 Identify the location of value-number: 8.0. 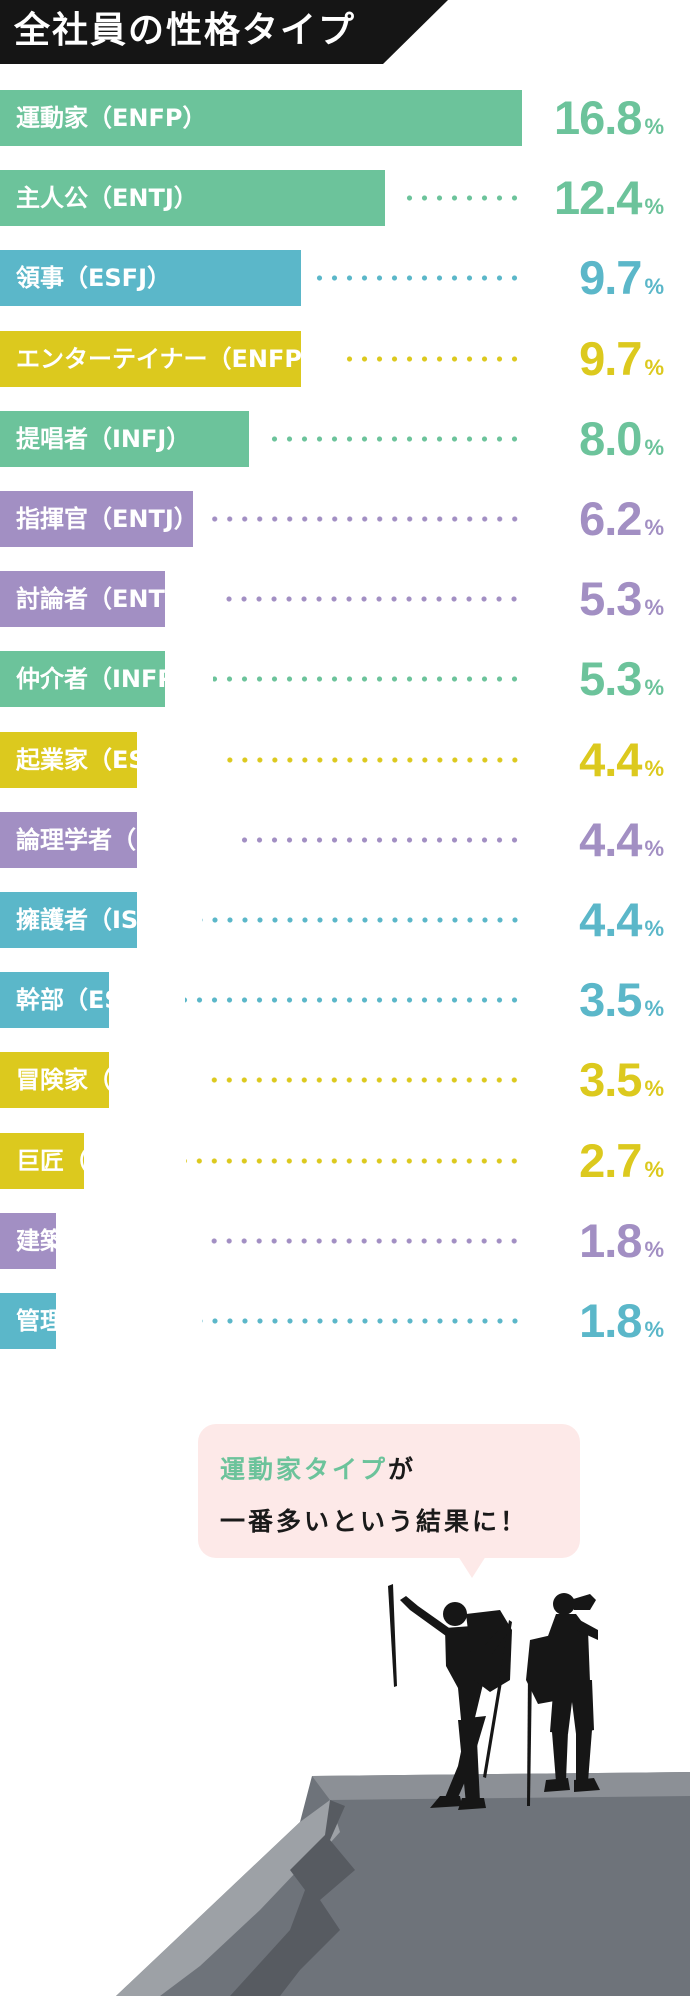
(610, 438).